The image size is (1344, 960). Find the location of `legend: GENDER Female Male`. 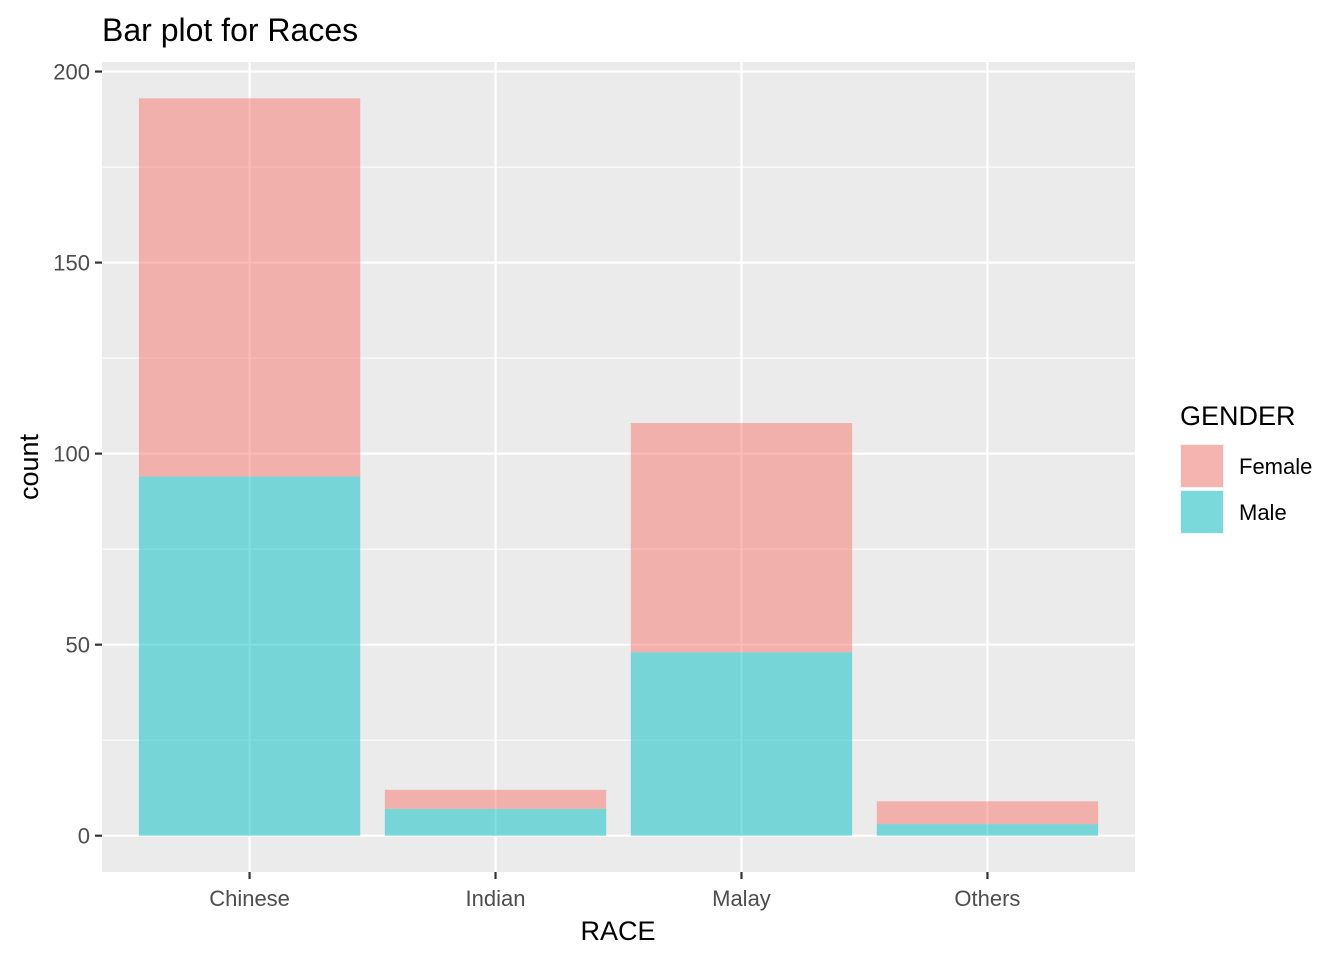

legend: GENDER Female Male is located at coordinates (1246, 467).